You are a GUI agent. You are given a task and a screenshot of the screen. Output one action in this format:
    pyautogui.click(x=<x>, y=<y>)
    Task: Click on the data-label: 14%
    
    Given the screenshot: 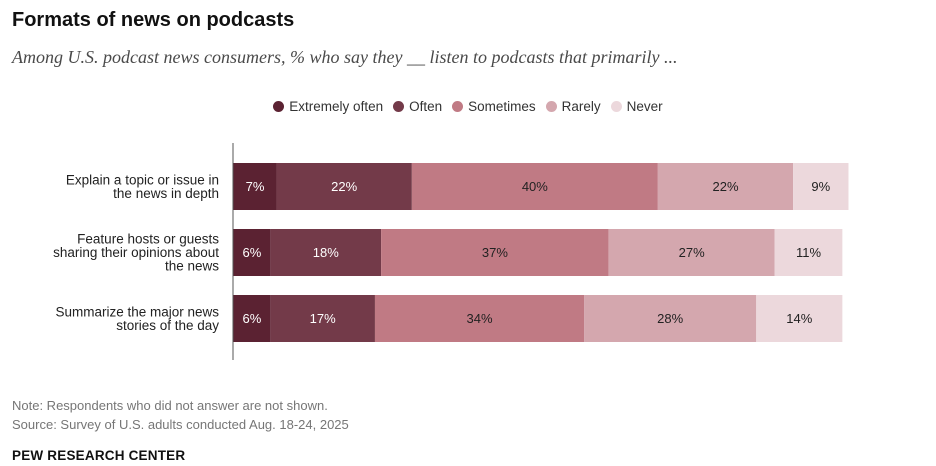 What is the action you would take?
    pyautogui.click(x=799, y=318)
    